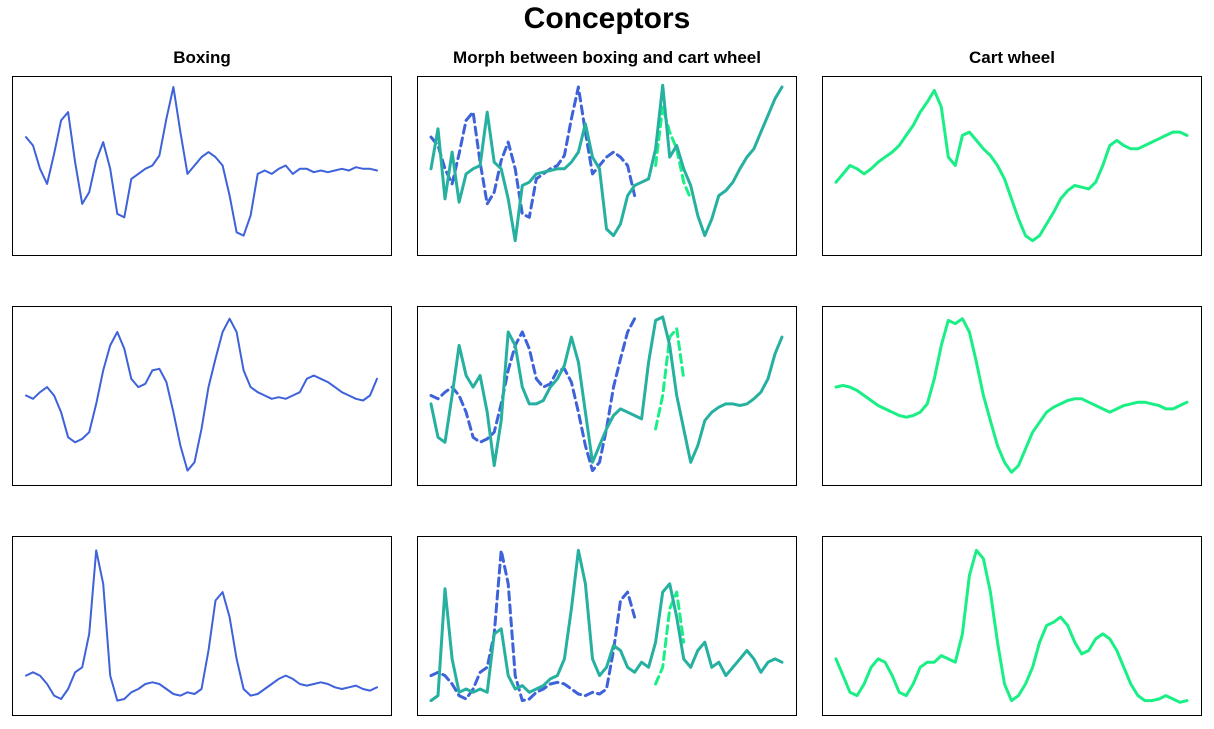  What do you see at coordinates (1012, 57) in the screenshot?
I see `column-title-cartwheel: Cart wheel` at bounding box center [1012, 57].